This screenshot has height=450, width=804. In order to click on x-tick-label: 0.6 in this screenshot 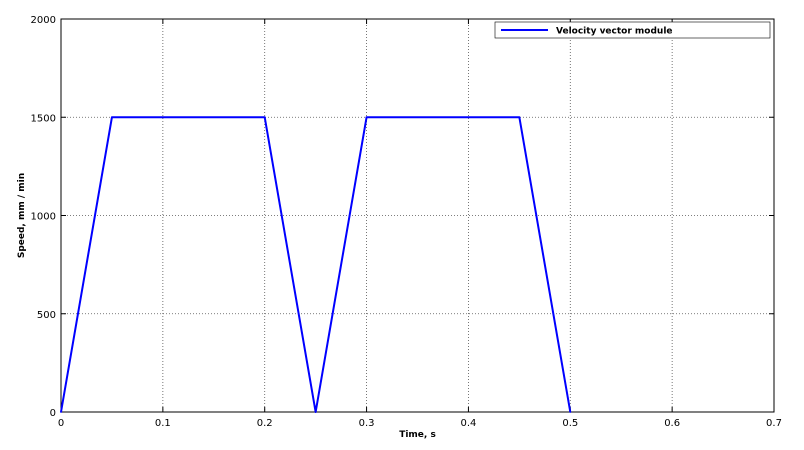, I will do `click(672, 423)`.